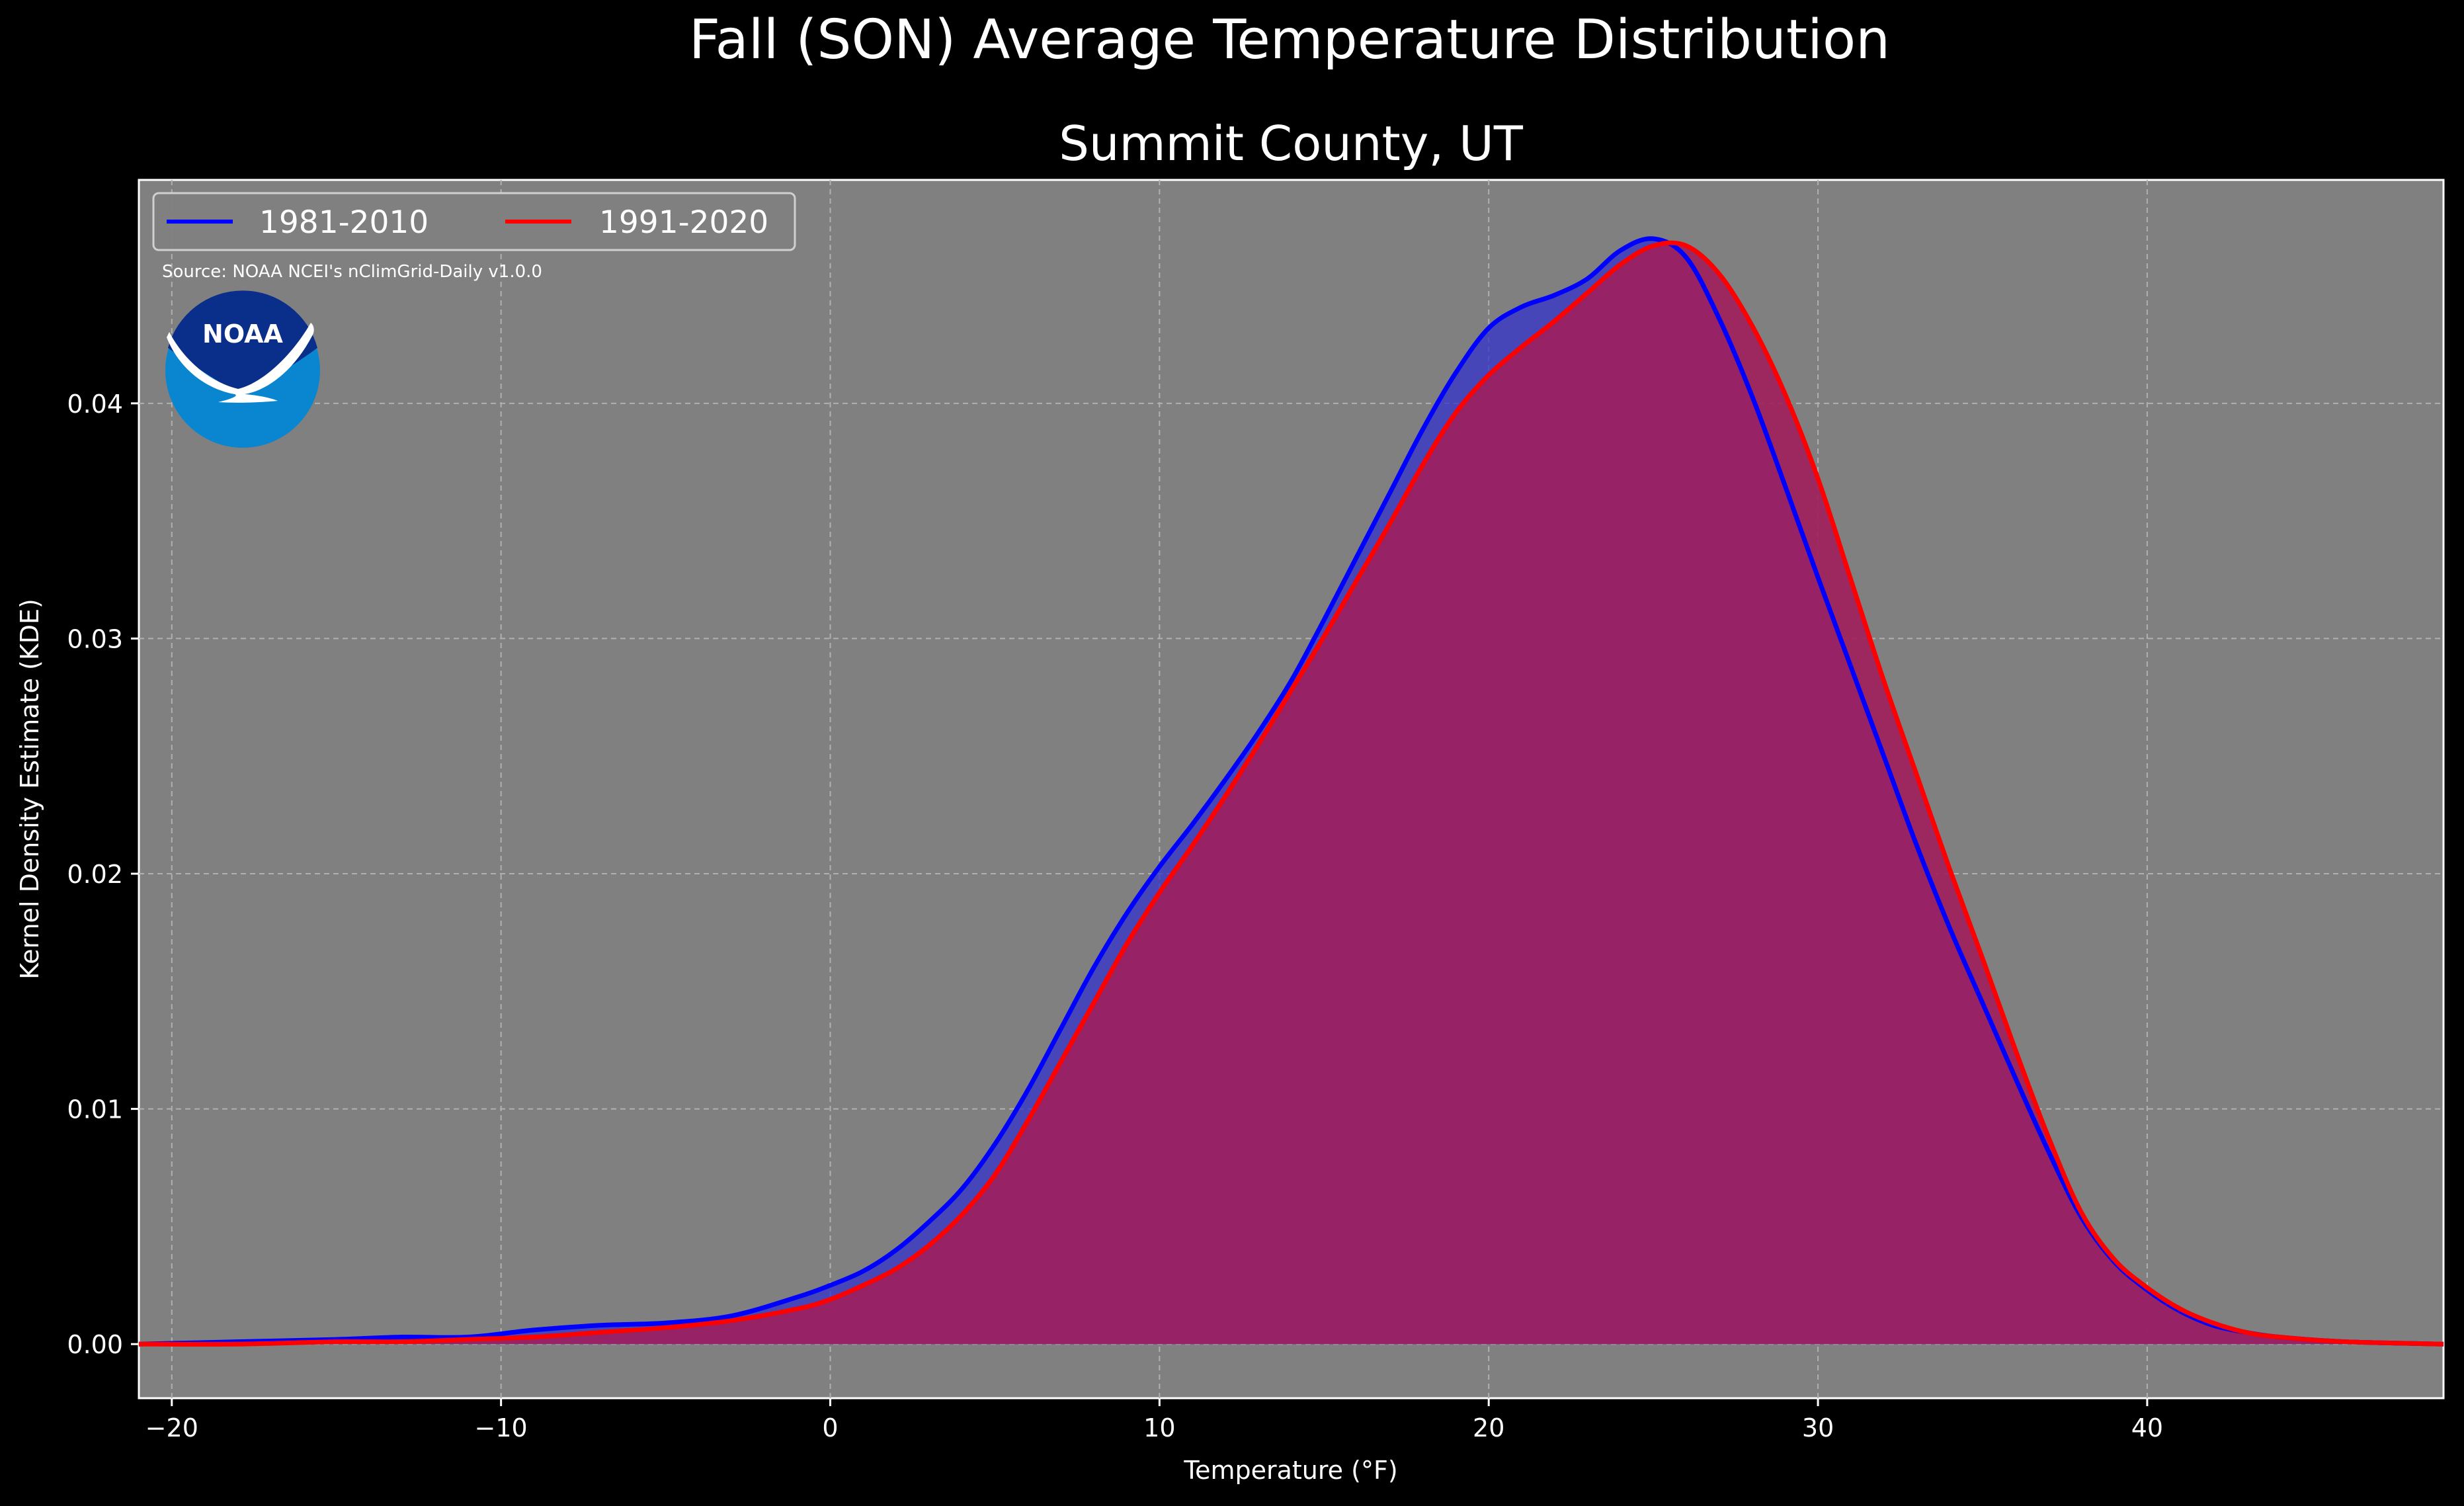  What do you see at coordinates (95, 1344) in the screenshot?
I see `y-tick-label: 0.00` at bounding box center [95, 1344].